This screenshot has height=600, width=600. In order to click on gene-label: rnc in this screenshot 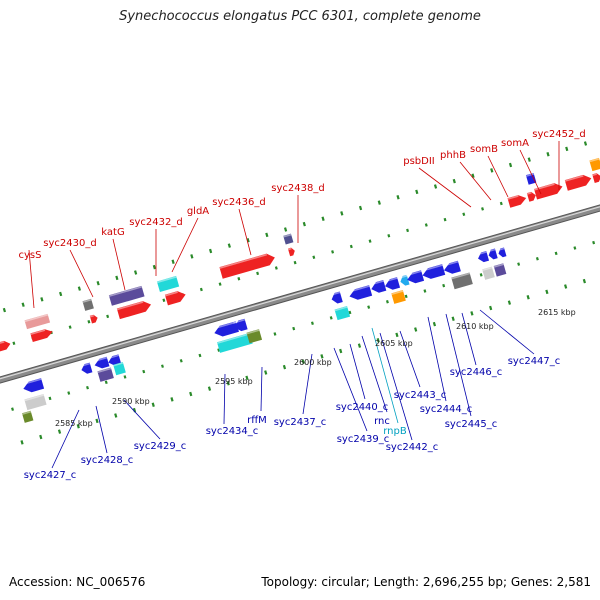, I will do `click(382, 421)`.